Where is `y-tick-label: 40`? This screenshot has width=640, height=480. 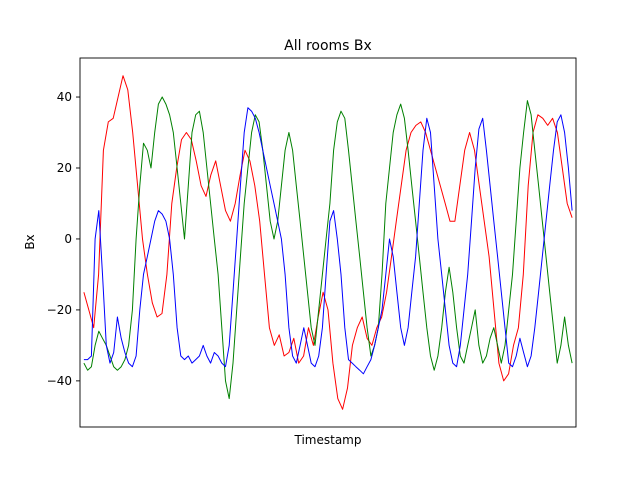
y-tick-label: 40 is located at coordinates (64, 97).